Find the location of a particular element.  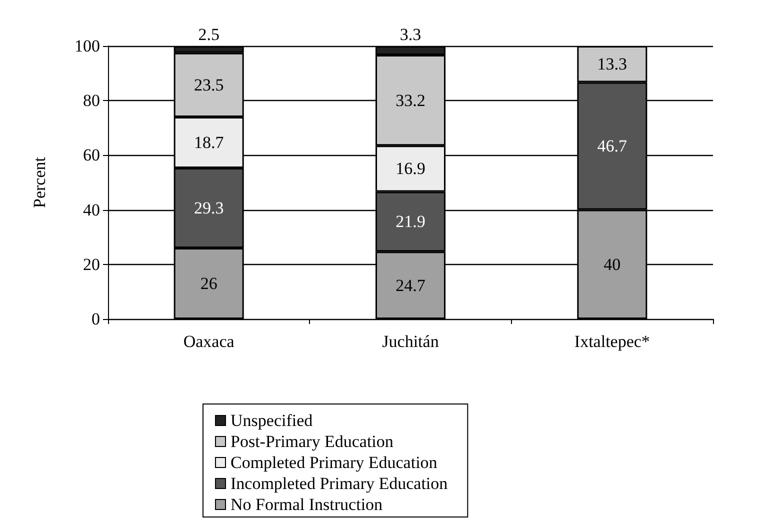

data-label: 3.3 is located at coordinates (411, 34).